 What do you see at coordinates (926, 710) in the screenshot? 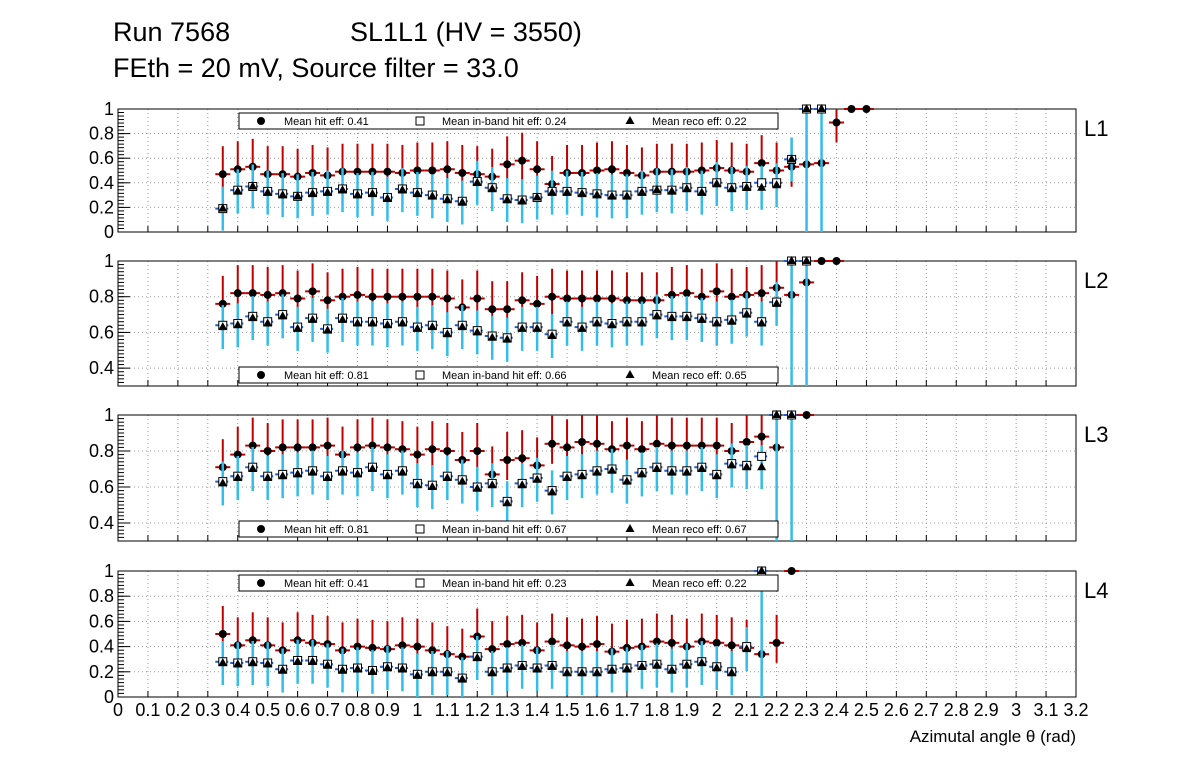
I see `x-tick-label: 2.7` at bounding box center [926, 710].